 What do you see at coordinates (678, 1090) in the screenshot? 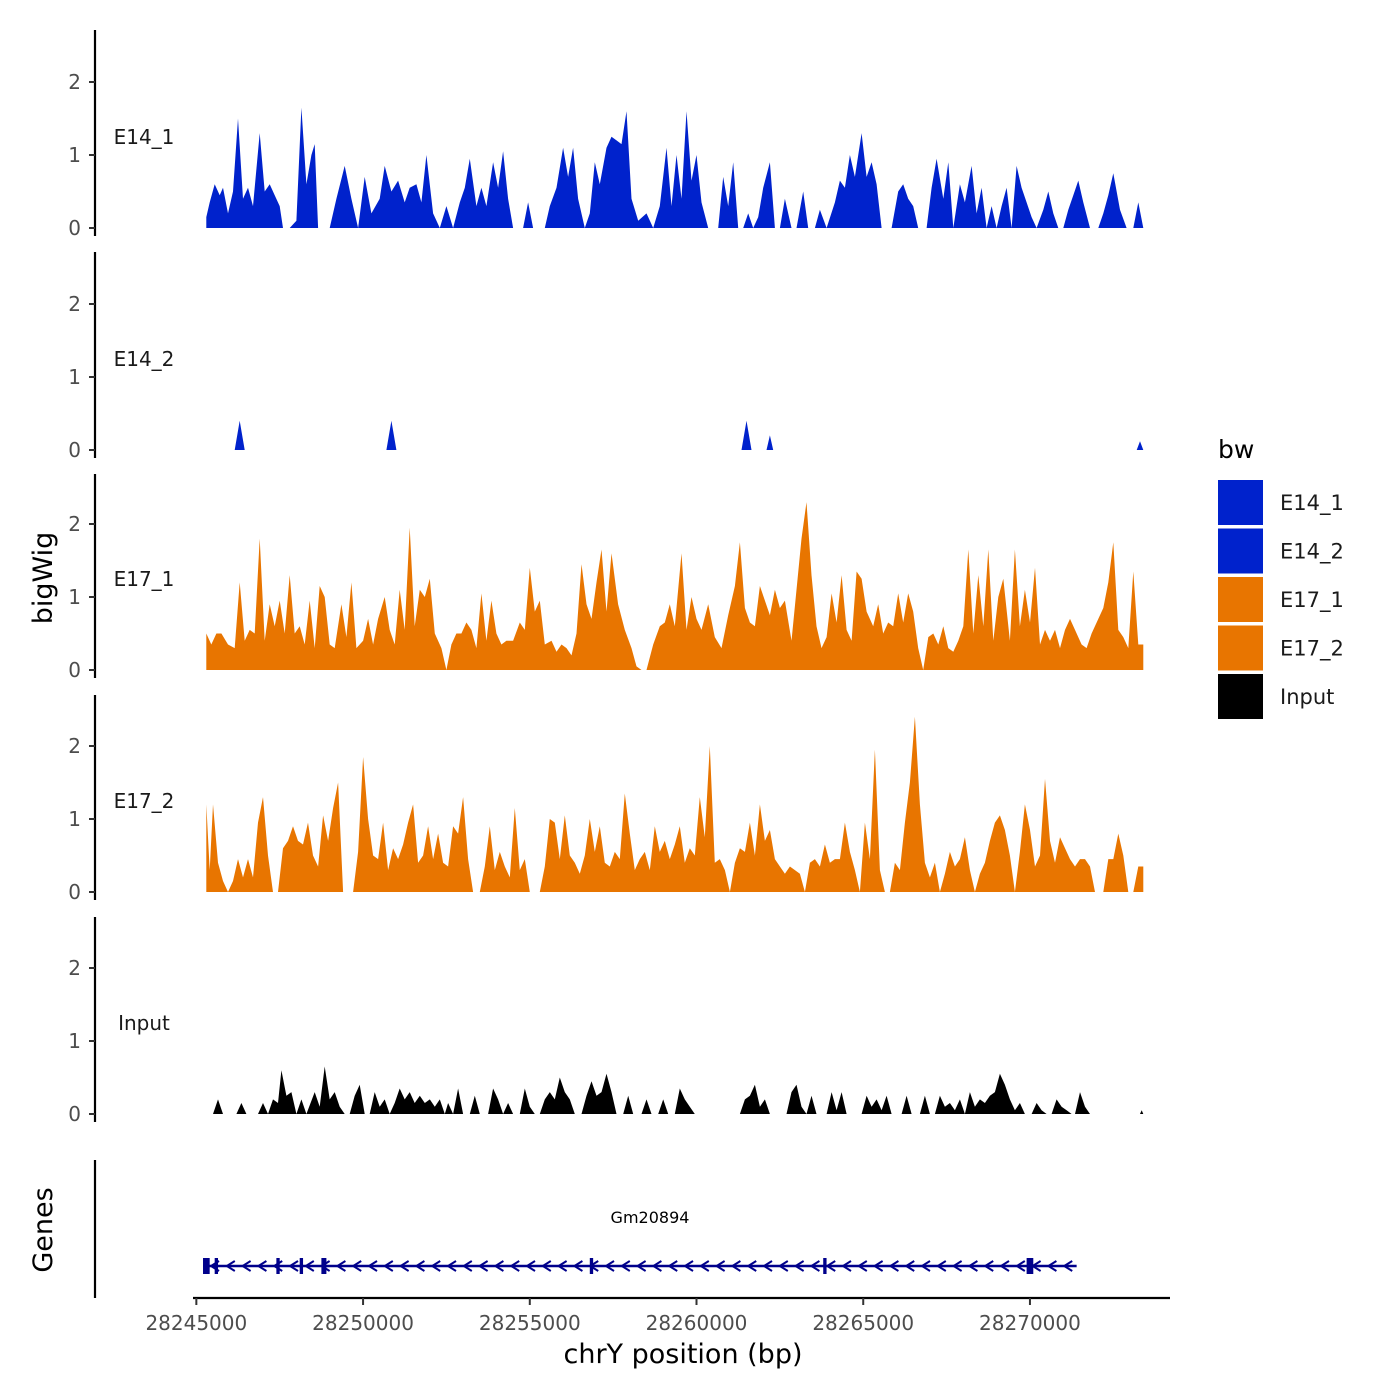
I see `coverage-area-input` at bounding box center [678, 1090].